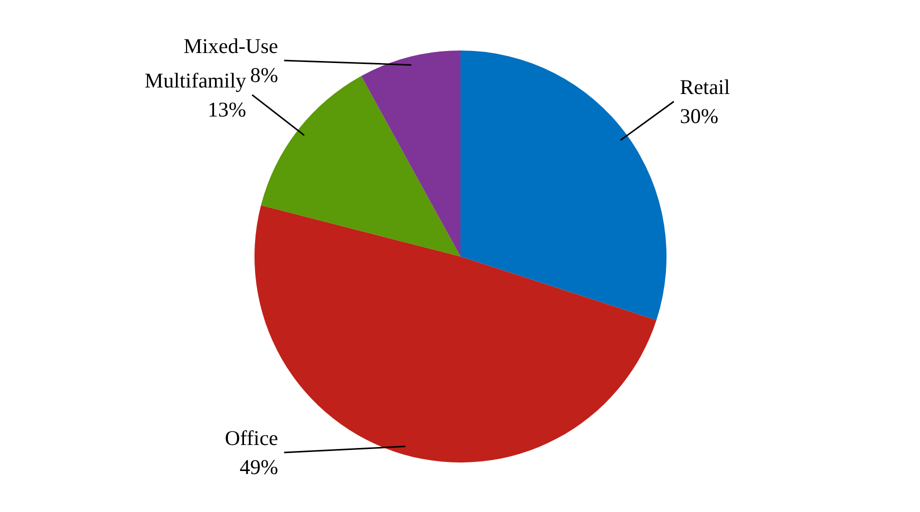 This screenshot has width=920, height=512. Describe the element at coordinates (259, 466) in the screenshot. I see `data-label: 49%` at that location.